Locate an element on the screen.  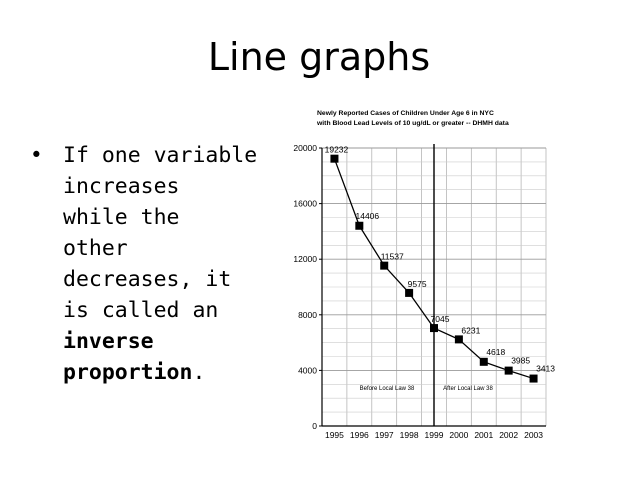
data-label: 3985 is located at coordinates (520, 361).